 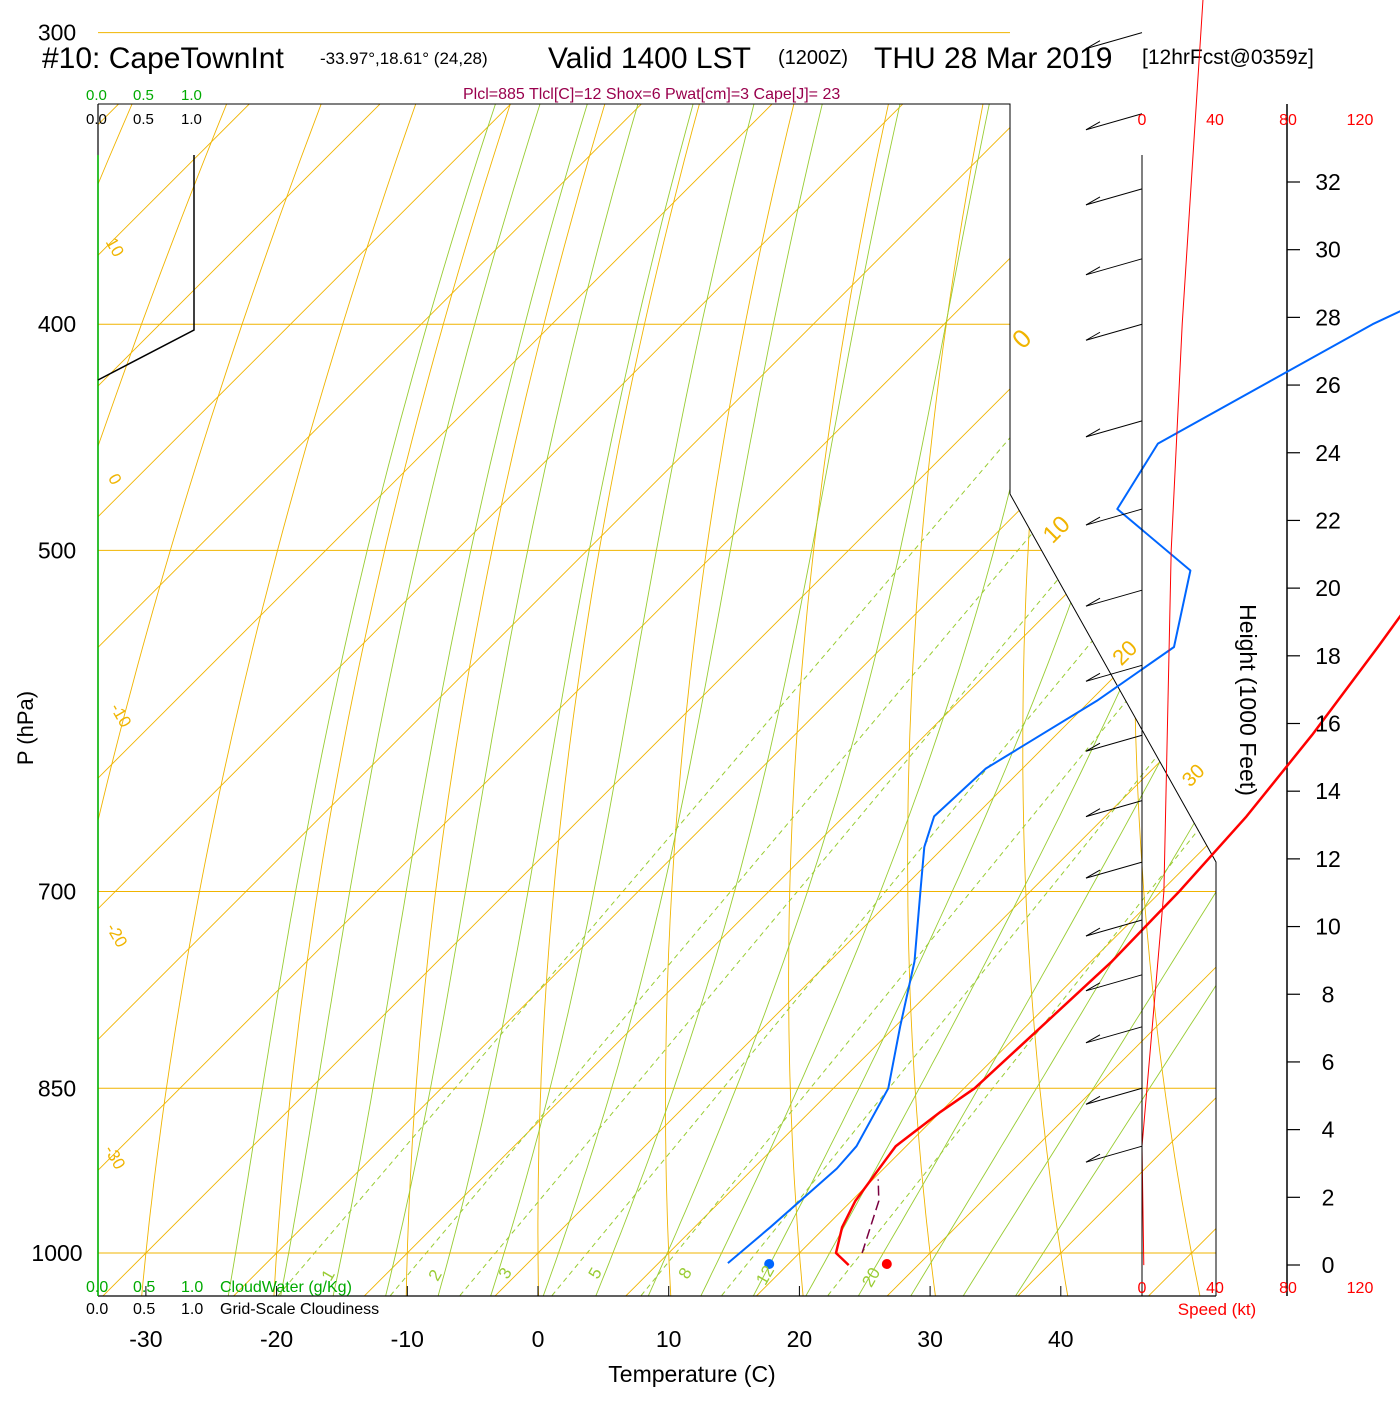 I want to click on height-tick-label: 10, so click(x=1328, y=927).